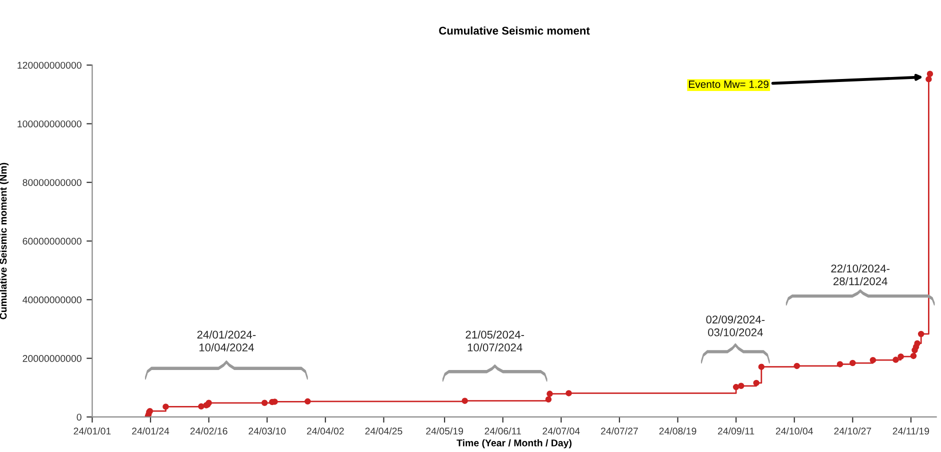 The height and width of the screenshot is (452, 941). I want to click on x-tick-label: 24/06/11, so click(502, 431).